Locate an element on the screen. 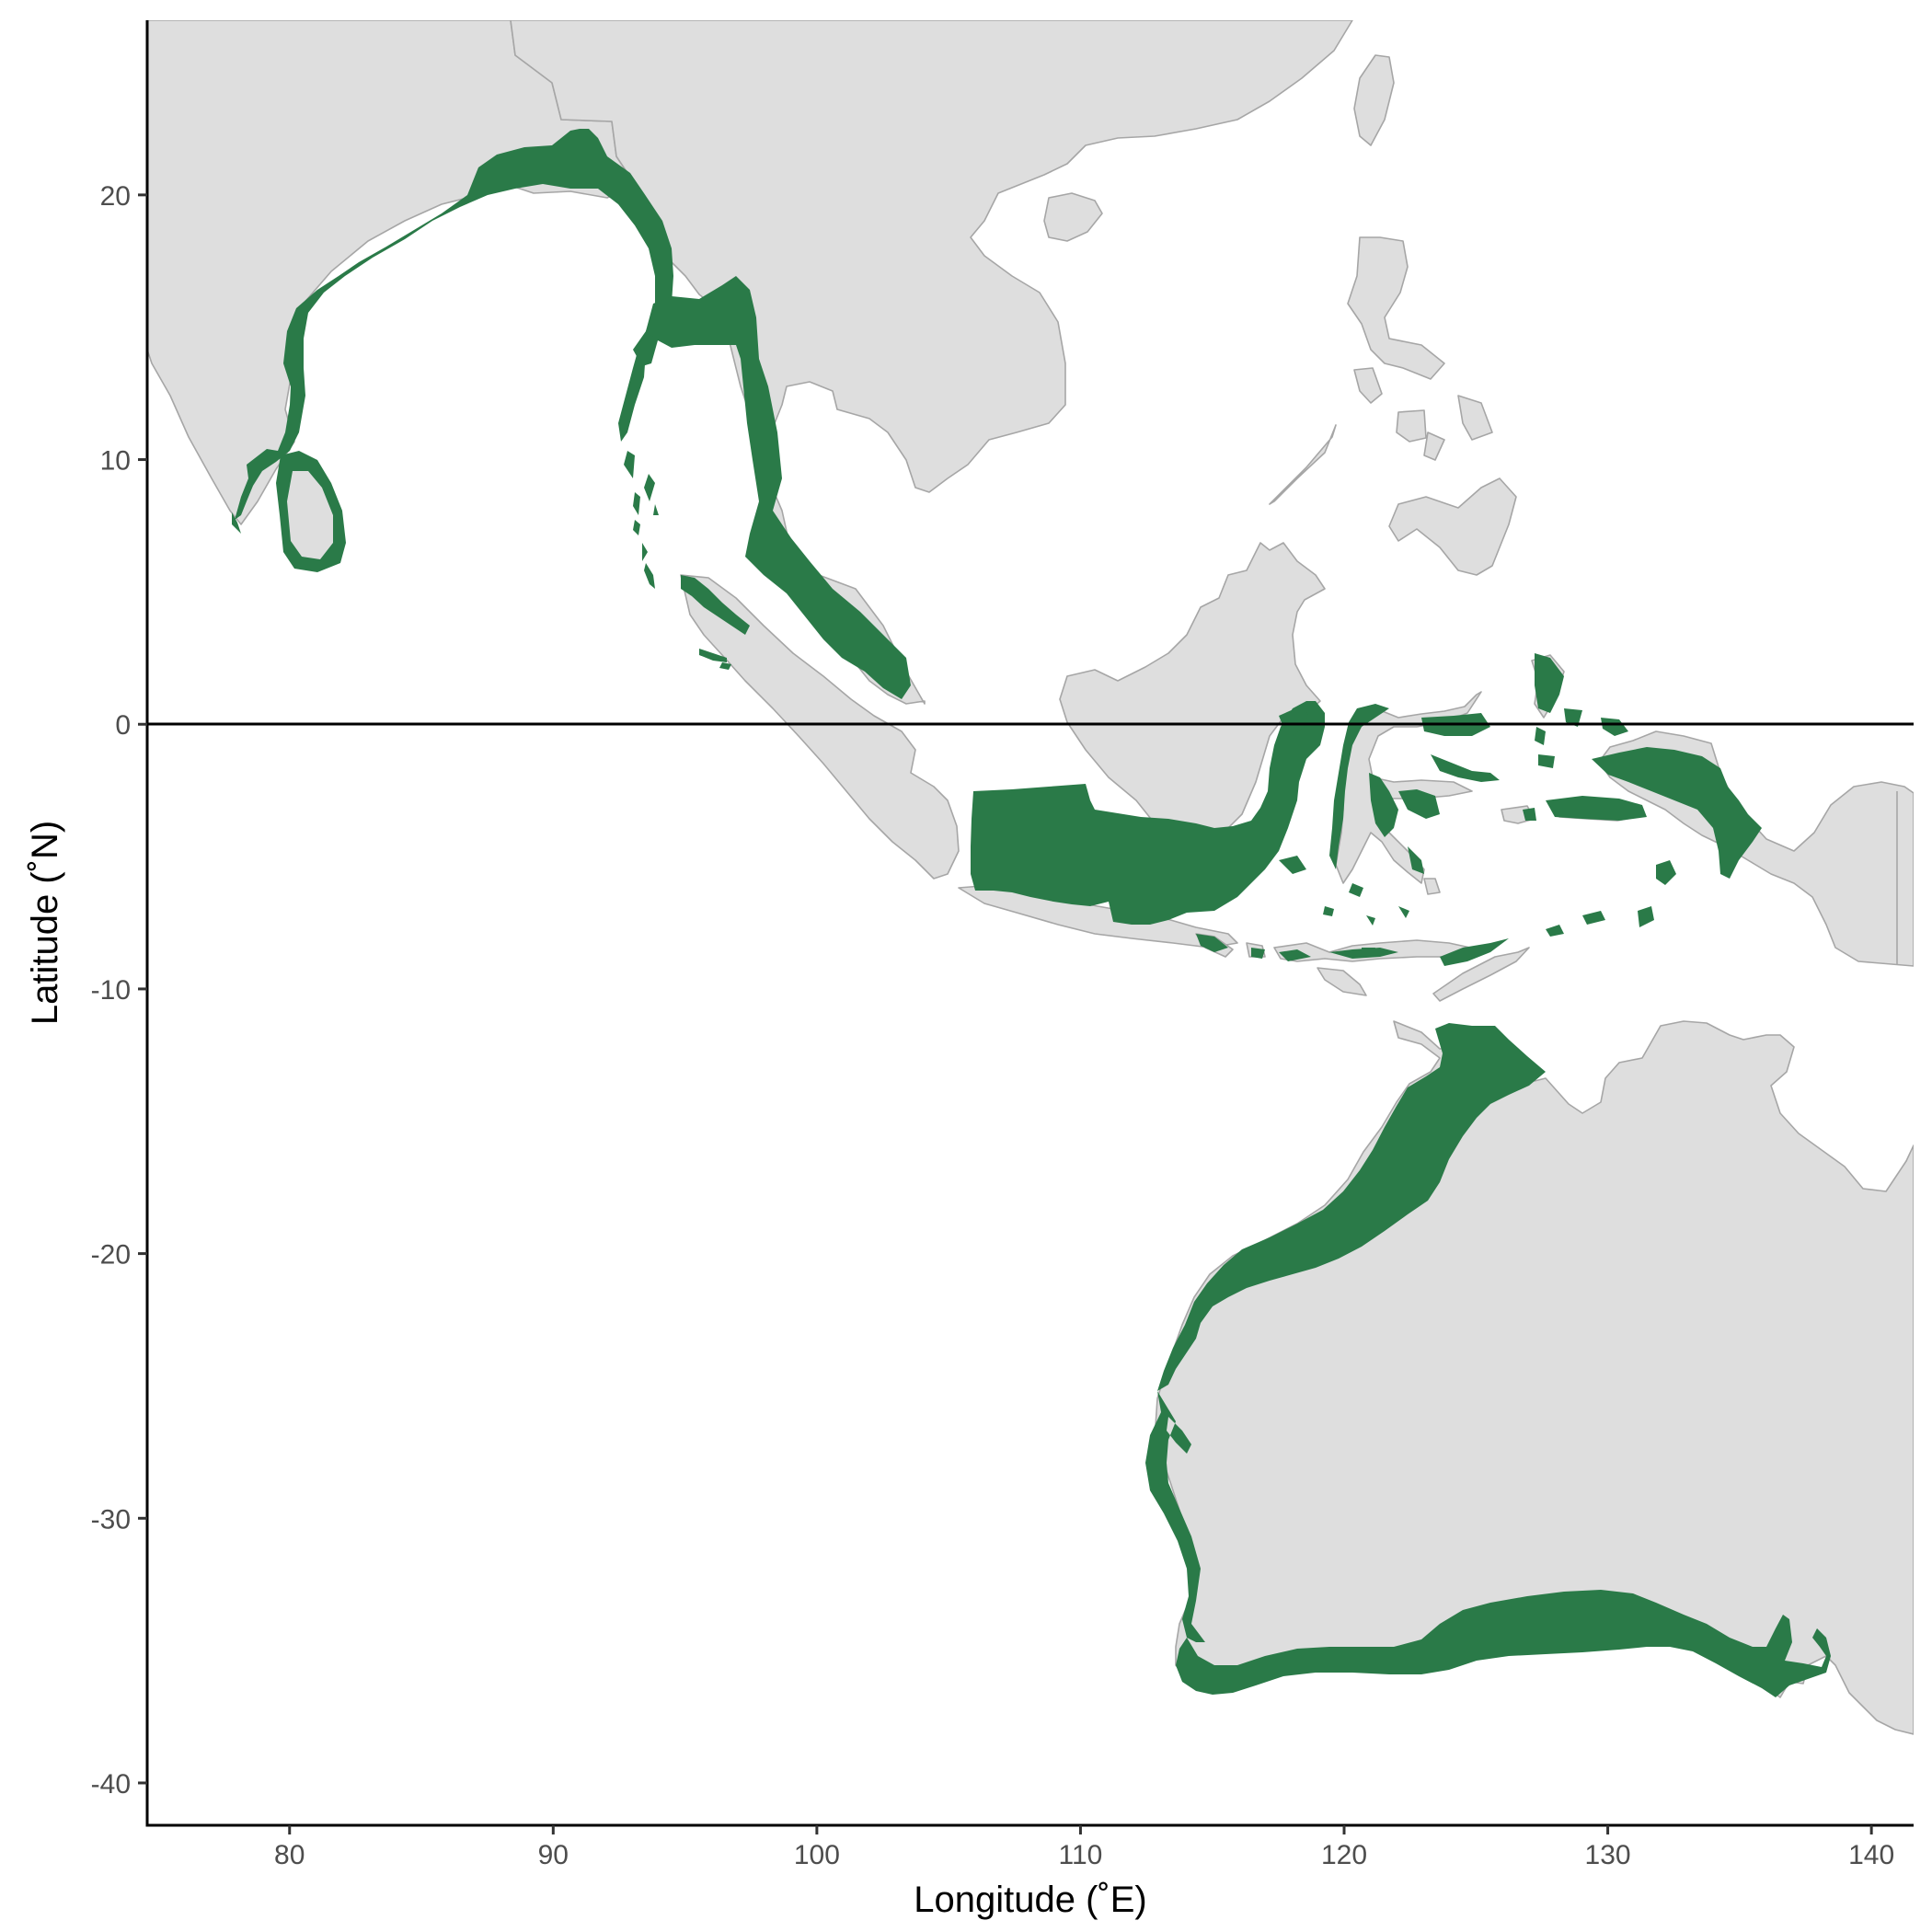 Image resolution: width=1932 pixels, height=1932 pixels. x-tick-label: 130 is located at coordinates (1608, 1855).